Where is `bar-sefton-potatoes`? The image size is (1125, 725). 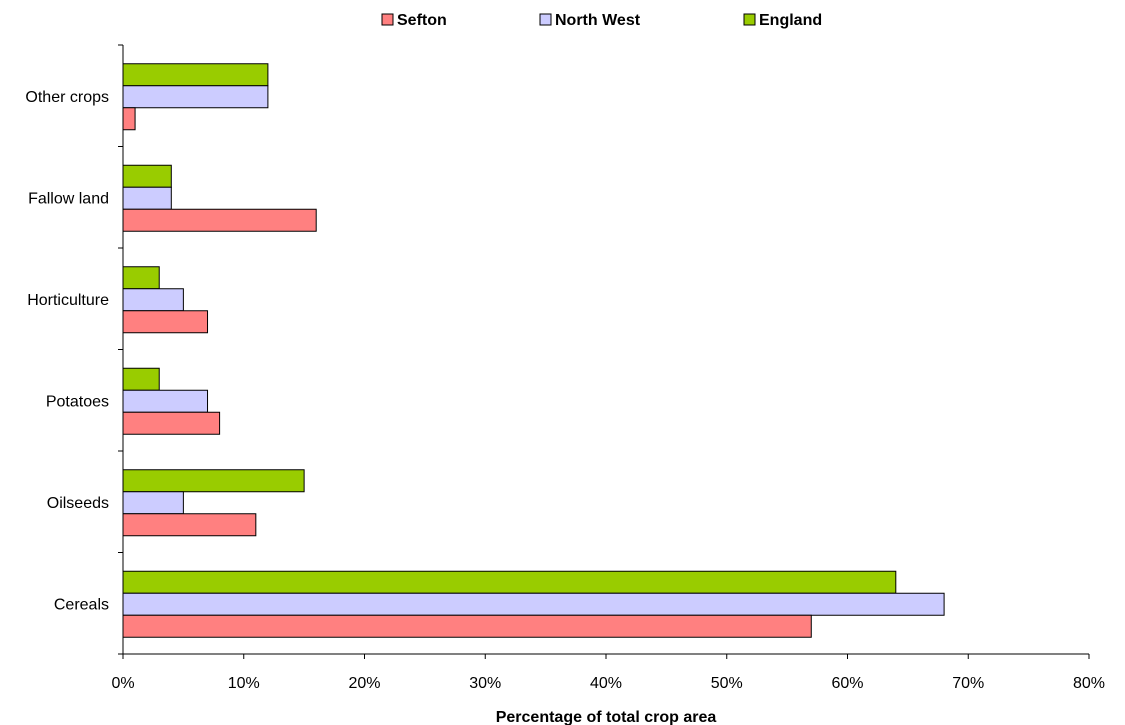
bar-sefton-potatoes is located at coordinates (171, 423).